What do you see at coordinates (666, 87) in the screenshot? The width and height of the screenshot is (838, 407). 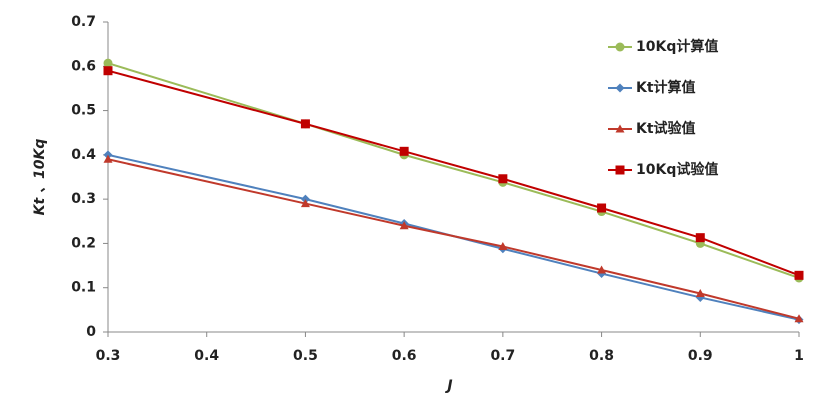 I see `legend-label: Kt计算值` at bounding box center [666, 87].